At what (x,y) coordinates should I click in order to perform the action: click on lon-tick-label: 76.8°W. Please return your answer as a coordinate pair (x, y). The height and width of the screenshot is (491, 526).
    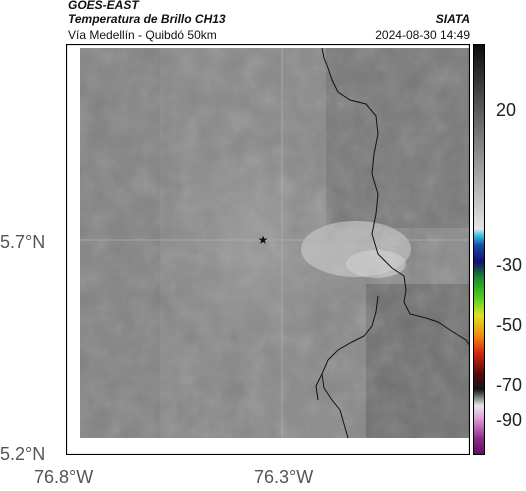
    Looking at the image, I should click on (64, 477).